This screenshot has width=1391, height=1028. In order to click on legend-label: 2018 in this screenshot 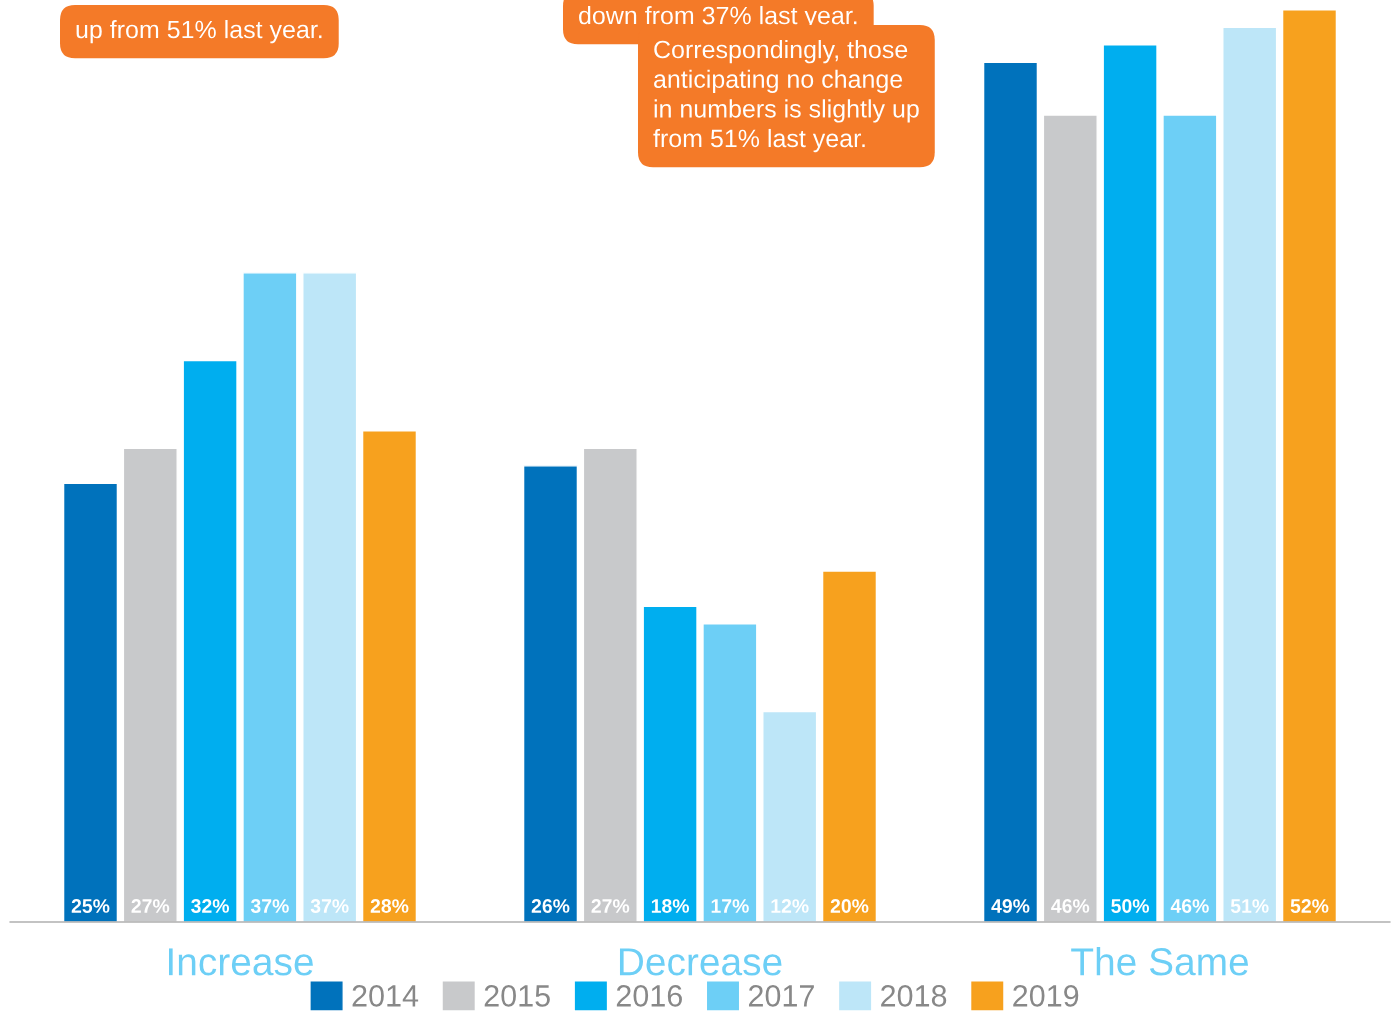, I will do `click(914, 996)`.